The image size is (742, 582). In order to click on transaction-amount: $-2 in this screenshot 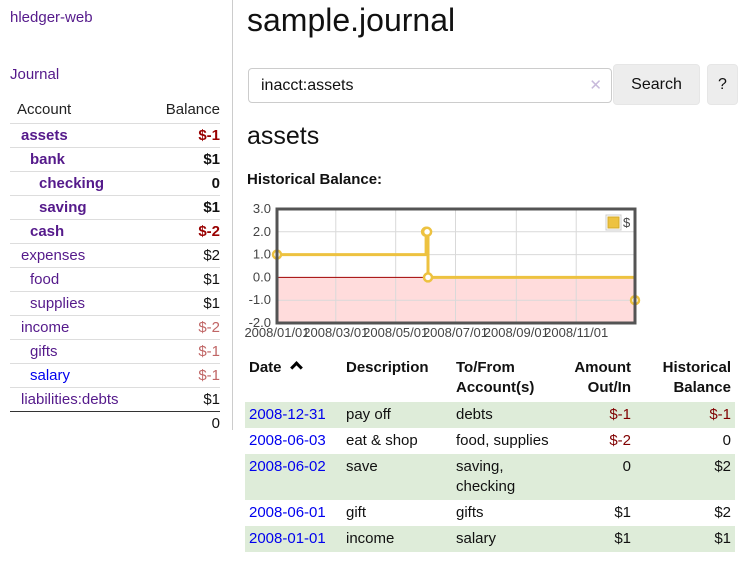, I will do `click(620, 440)`.